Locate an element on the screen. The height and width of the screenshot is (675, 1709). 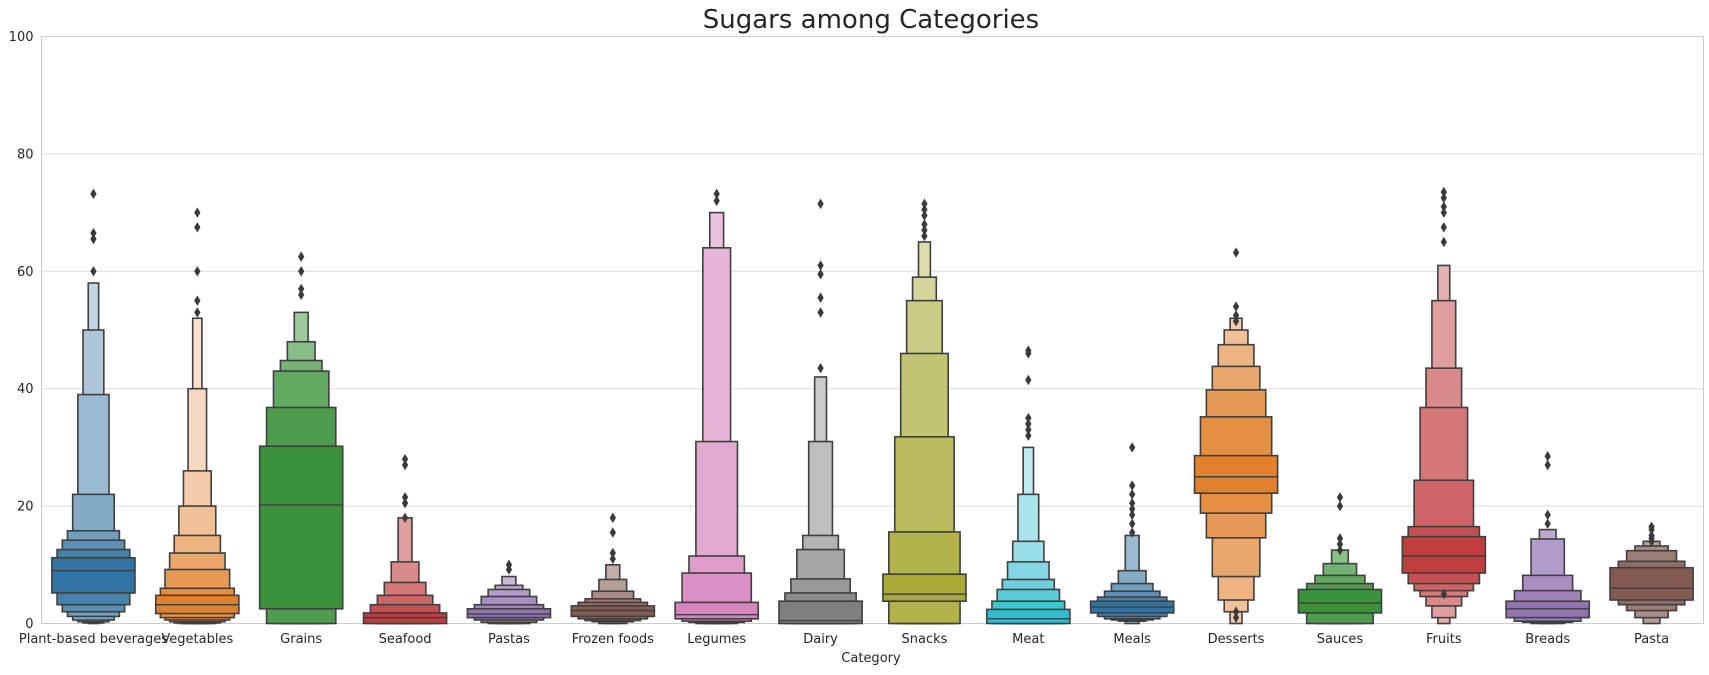
x-tick-label: Dairy is located at coordinates (820, 639).